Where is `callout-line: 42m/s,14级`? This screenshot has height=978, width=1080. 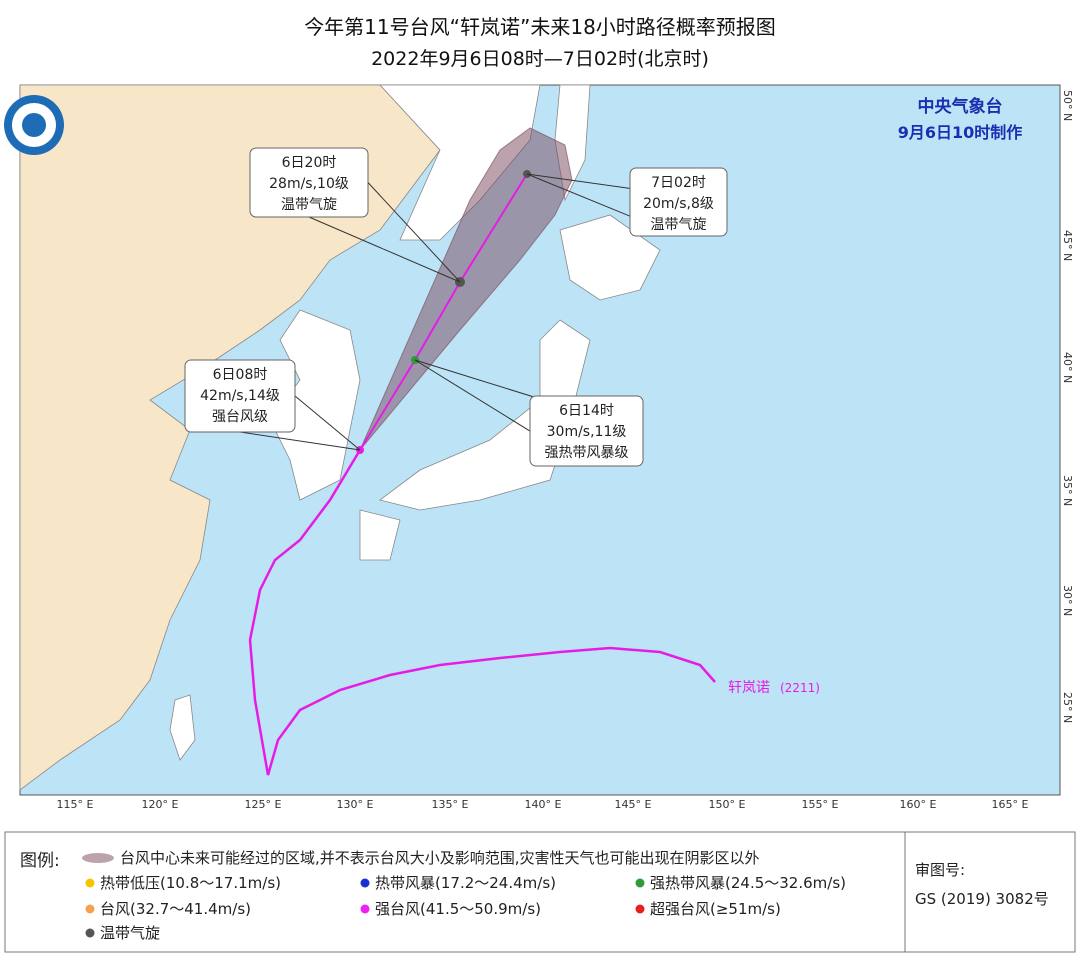 callout-line: 42m/s,14级 is located at coordinates (240, 396).